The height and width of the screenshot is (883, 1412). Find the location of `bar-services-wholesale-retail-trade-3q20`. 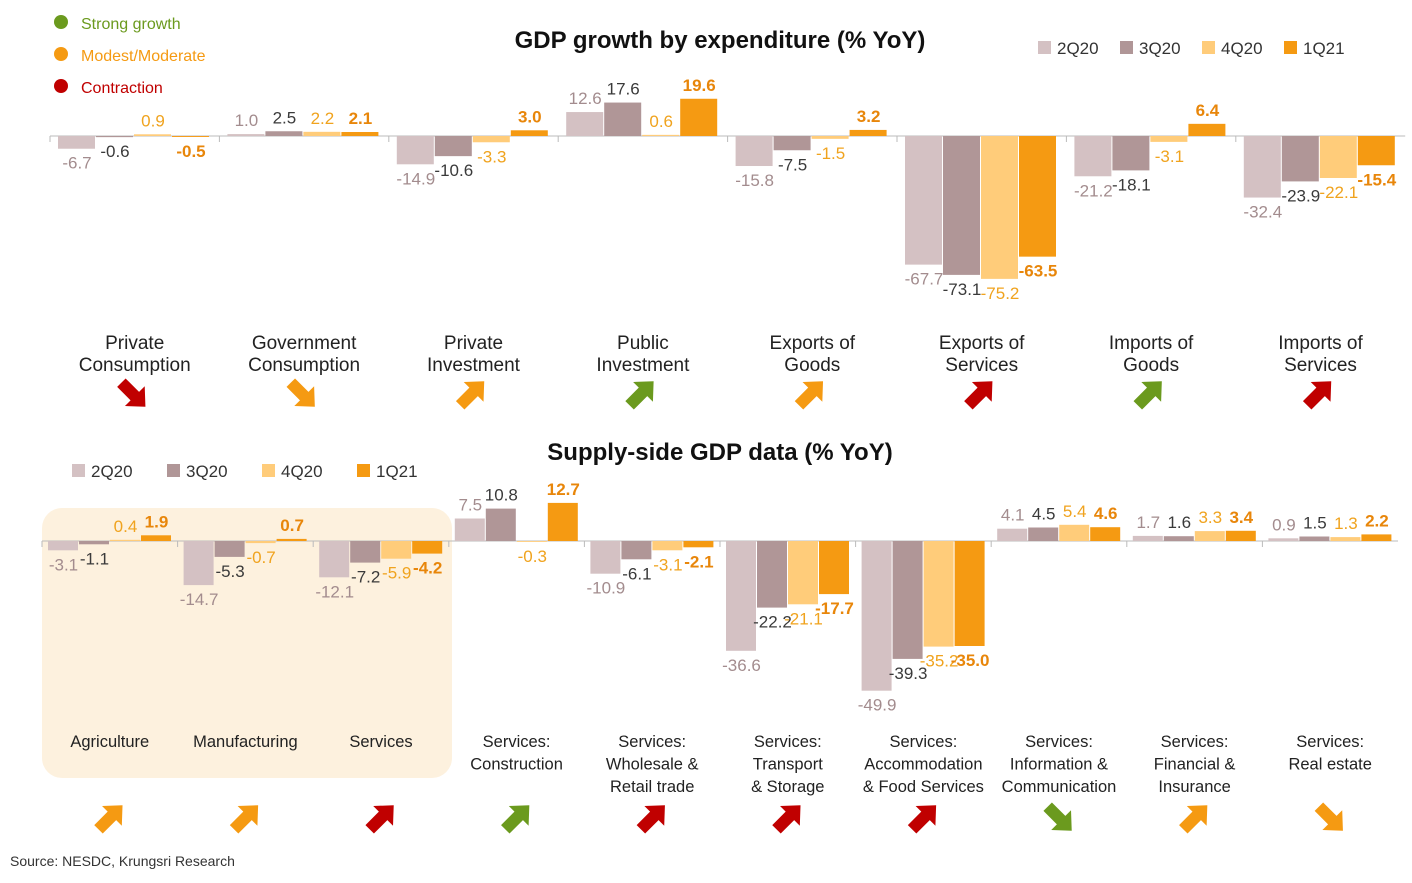

bar-services-wholesale-retail-trade-3q20 is located at coordinates (636, 550).